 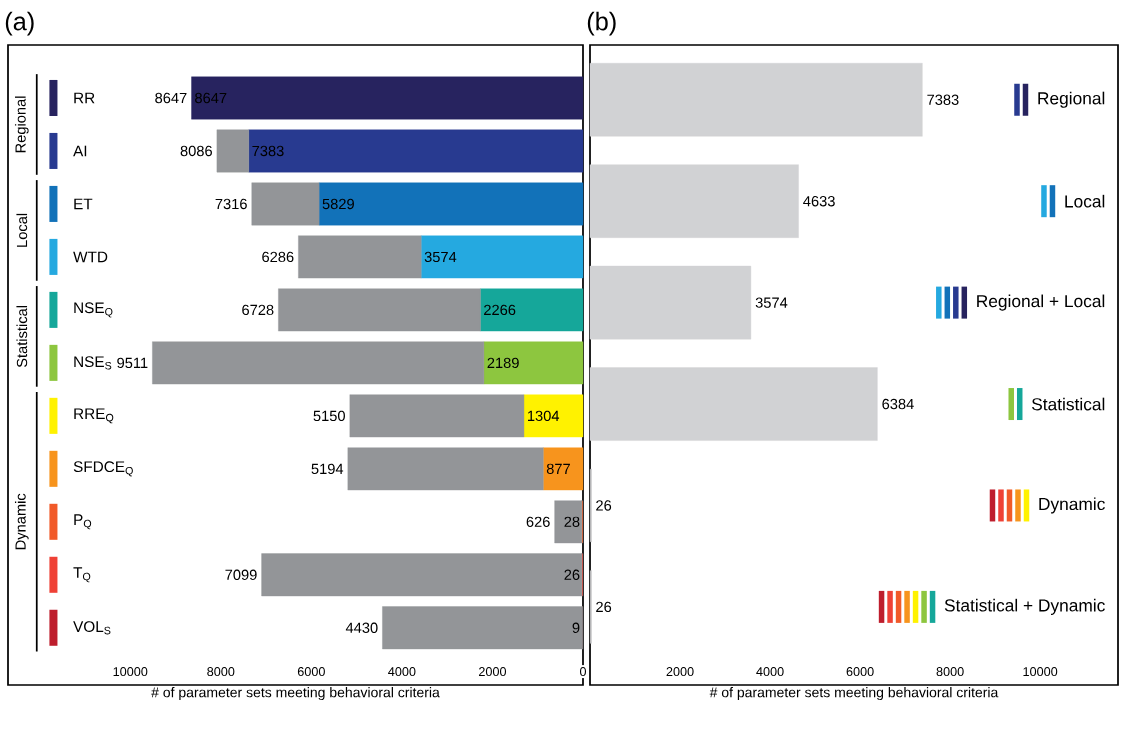 I want to click on data-label: 9, so click(x=576, y=627).